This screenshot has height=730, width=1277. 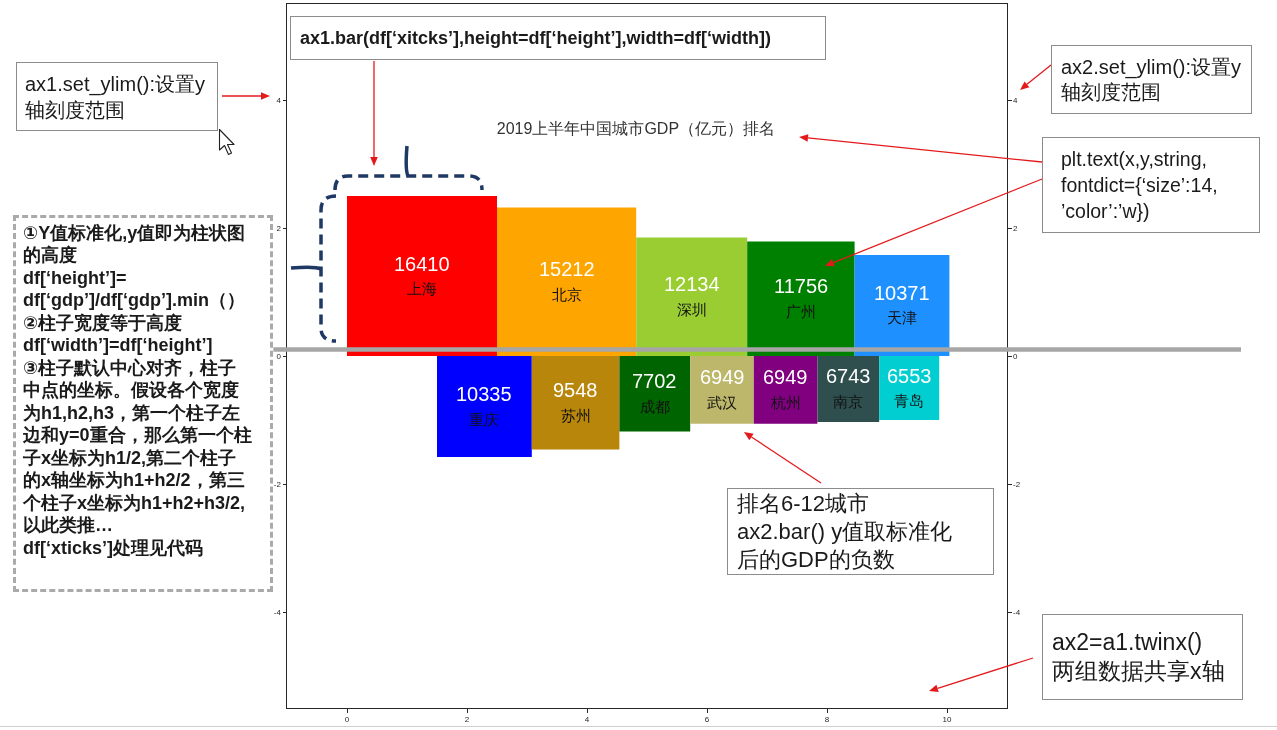 I want to click on x-tick-label: 4, so click(x=587, y=720).